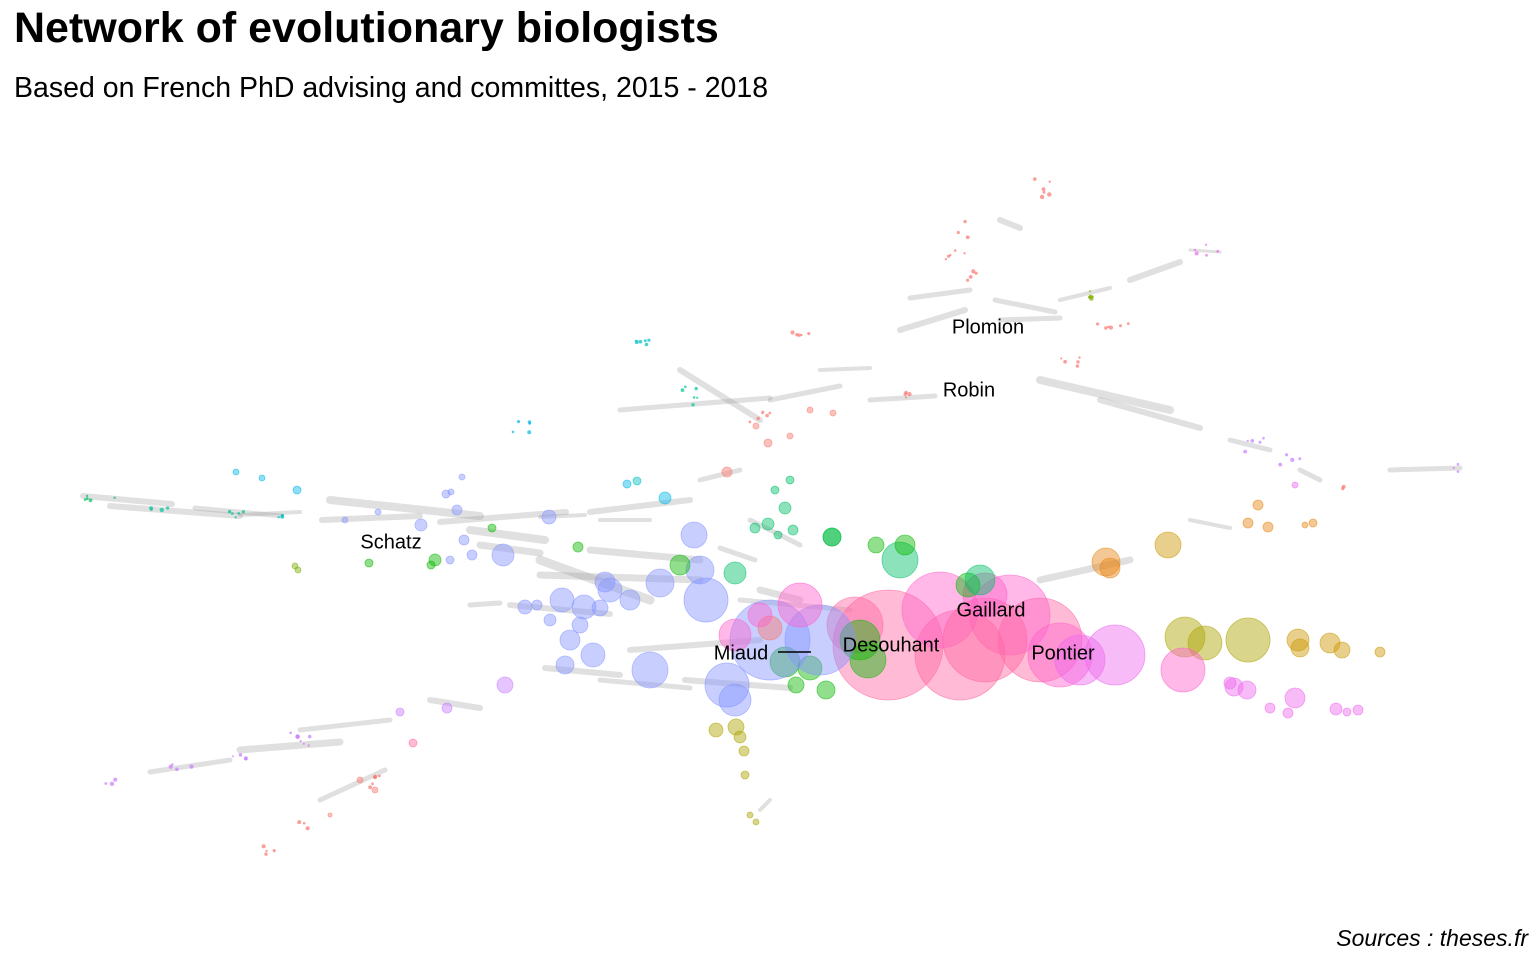 This screenshot has height=960, width=1536. Describe the element at coordinates (1432, 938) in the screenshot. I see `chart-caption: Sources : theses.fr` at that location.